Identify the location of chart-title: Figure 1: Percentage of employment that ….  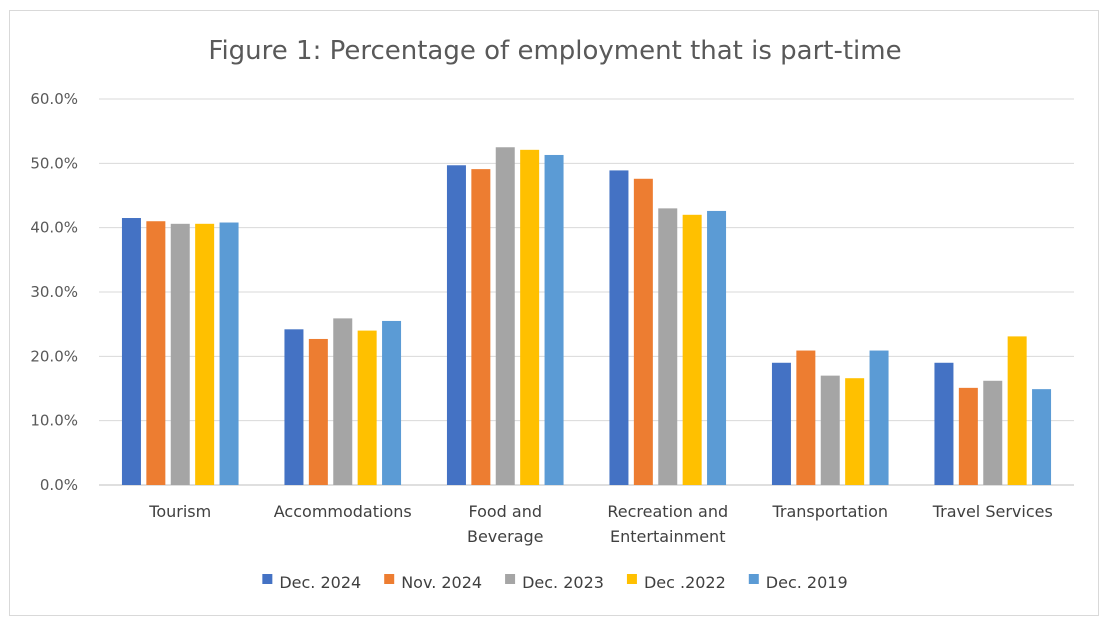
(554, 51).